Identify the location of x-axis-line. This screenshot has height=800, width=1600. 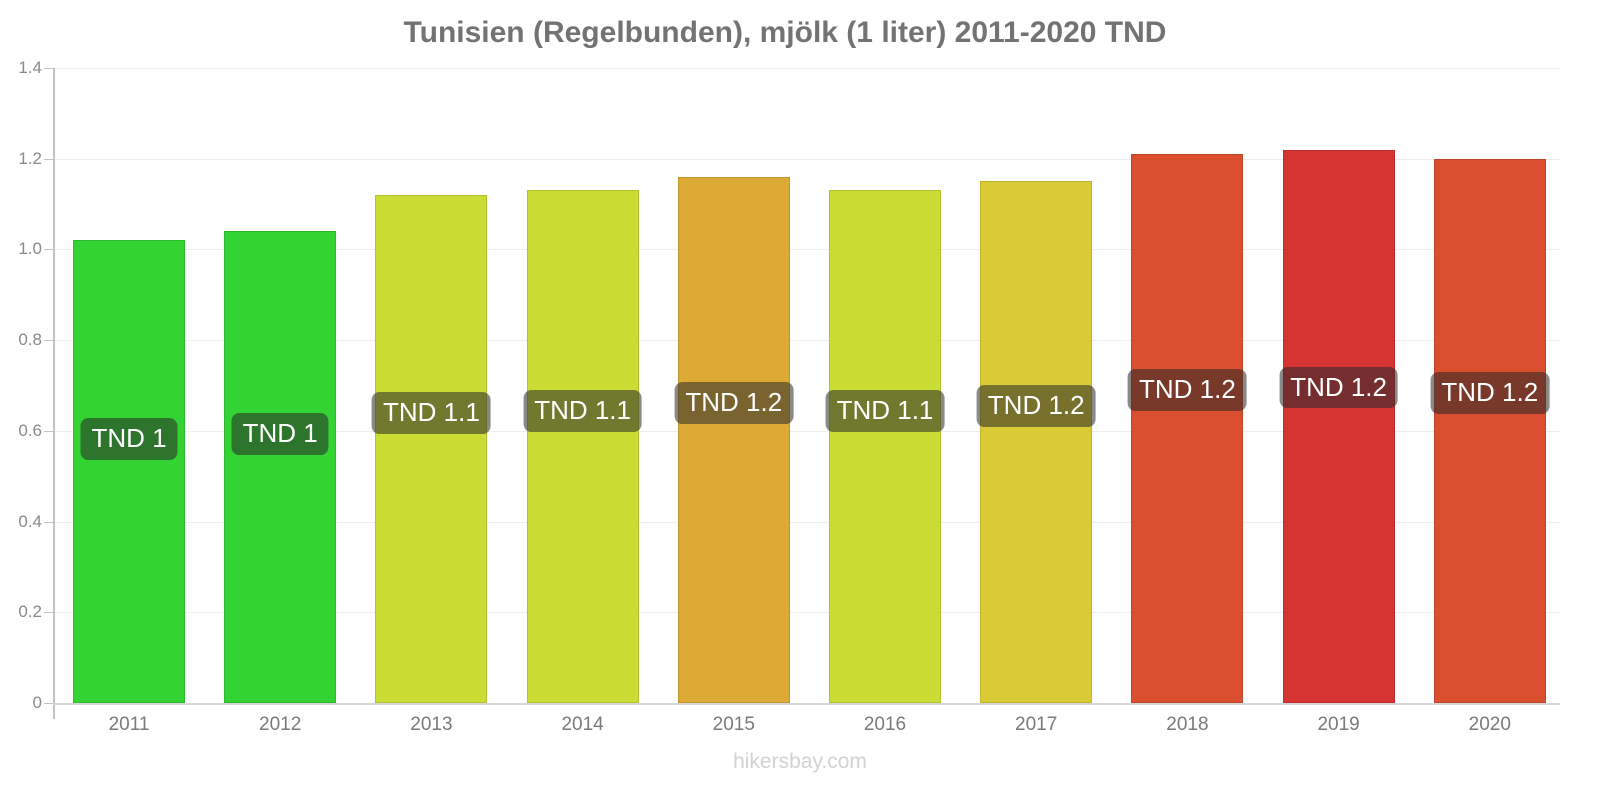
(806, 704).